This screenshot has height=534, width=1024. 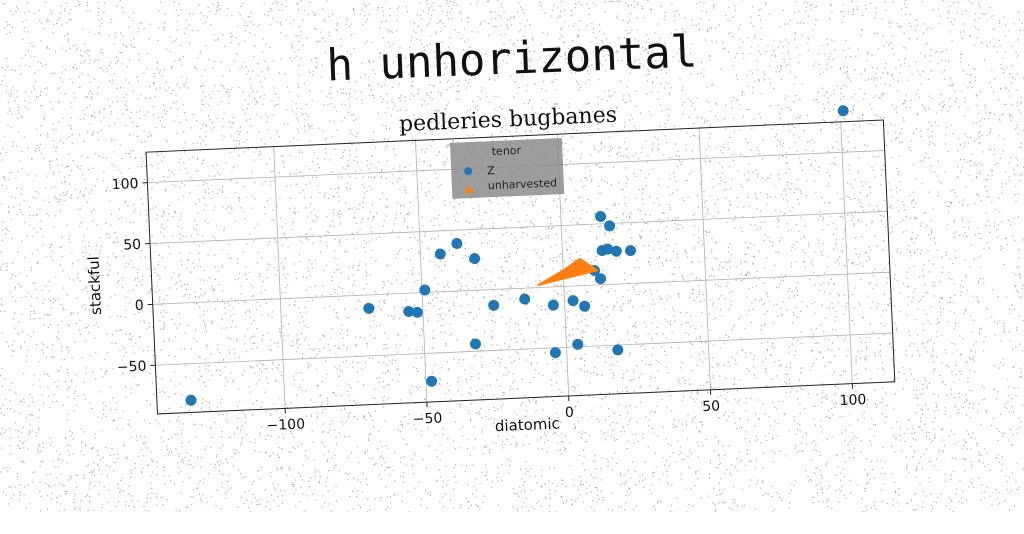 What do you see at coordinates (132, 367) in the screenshot?
I see `y-tick-label: −50` at bounding box center [132, 367].